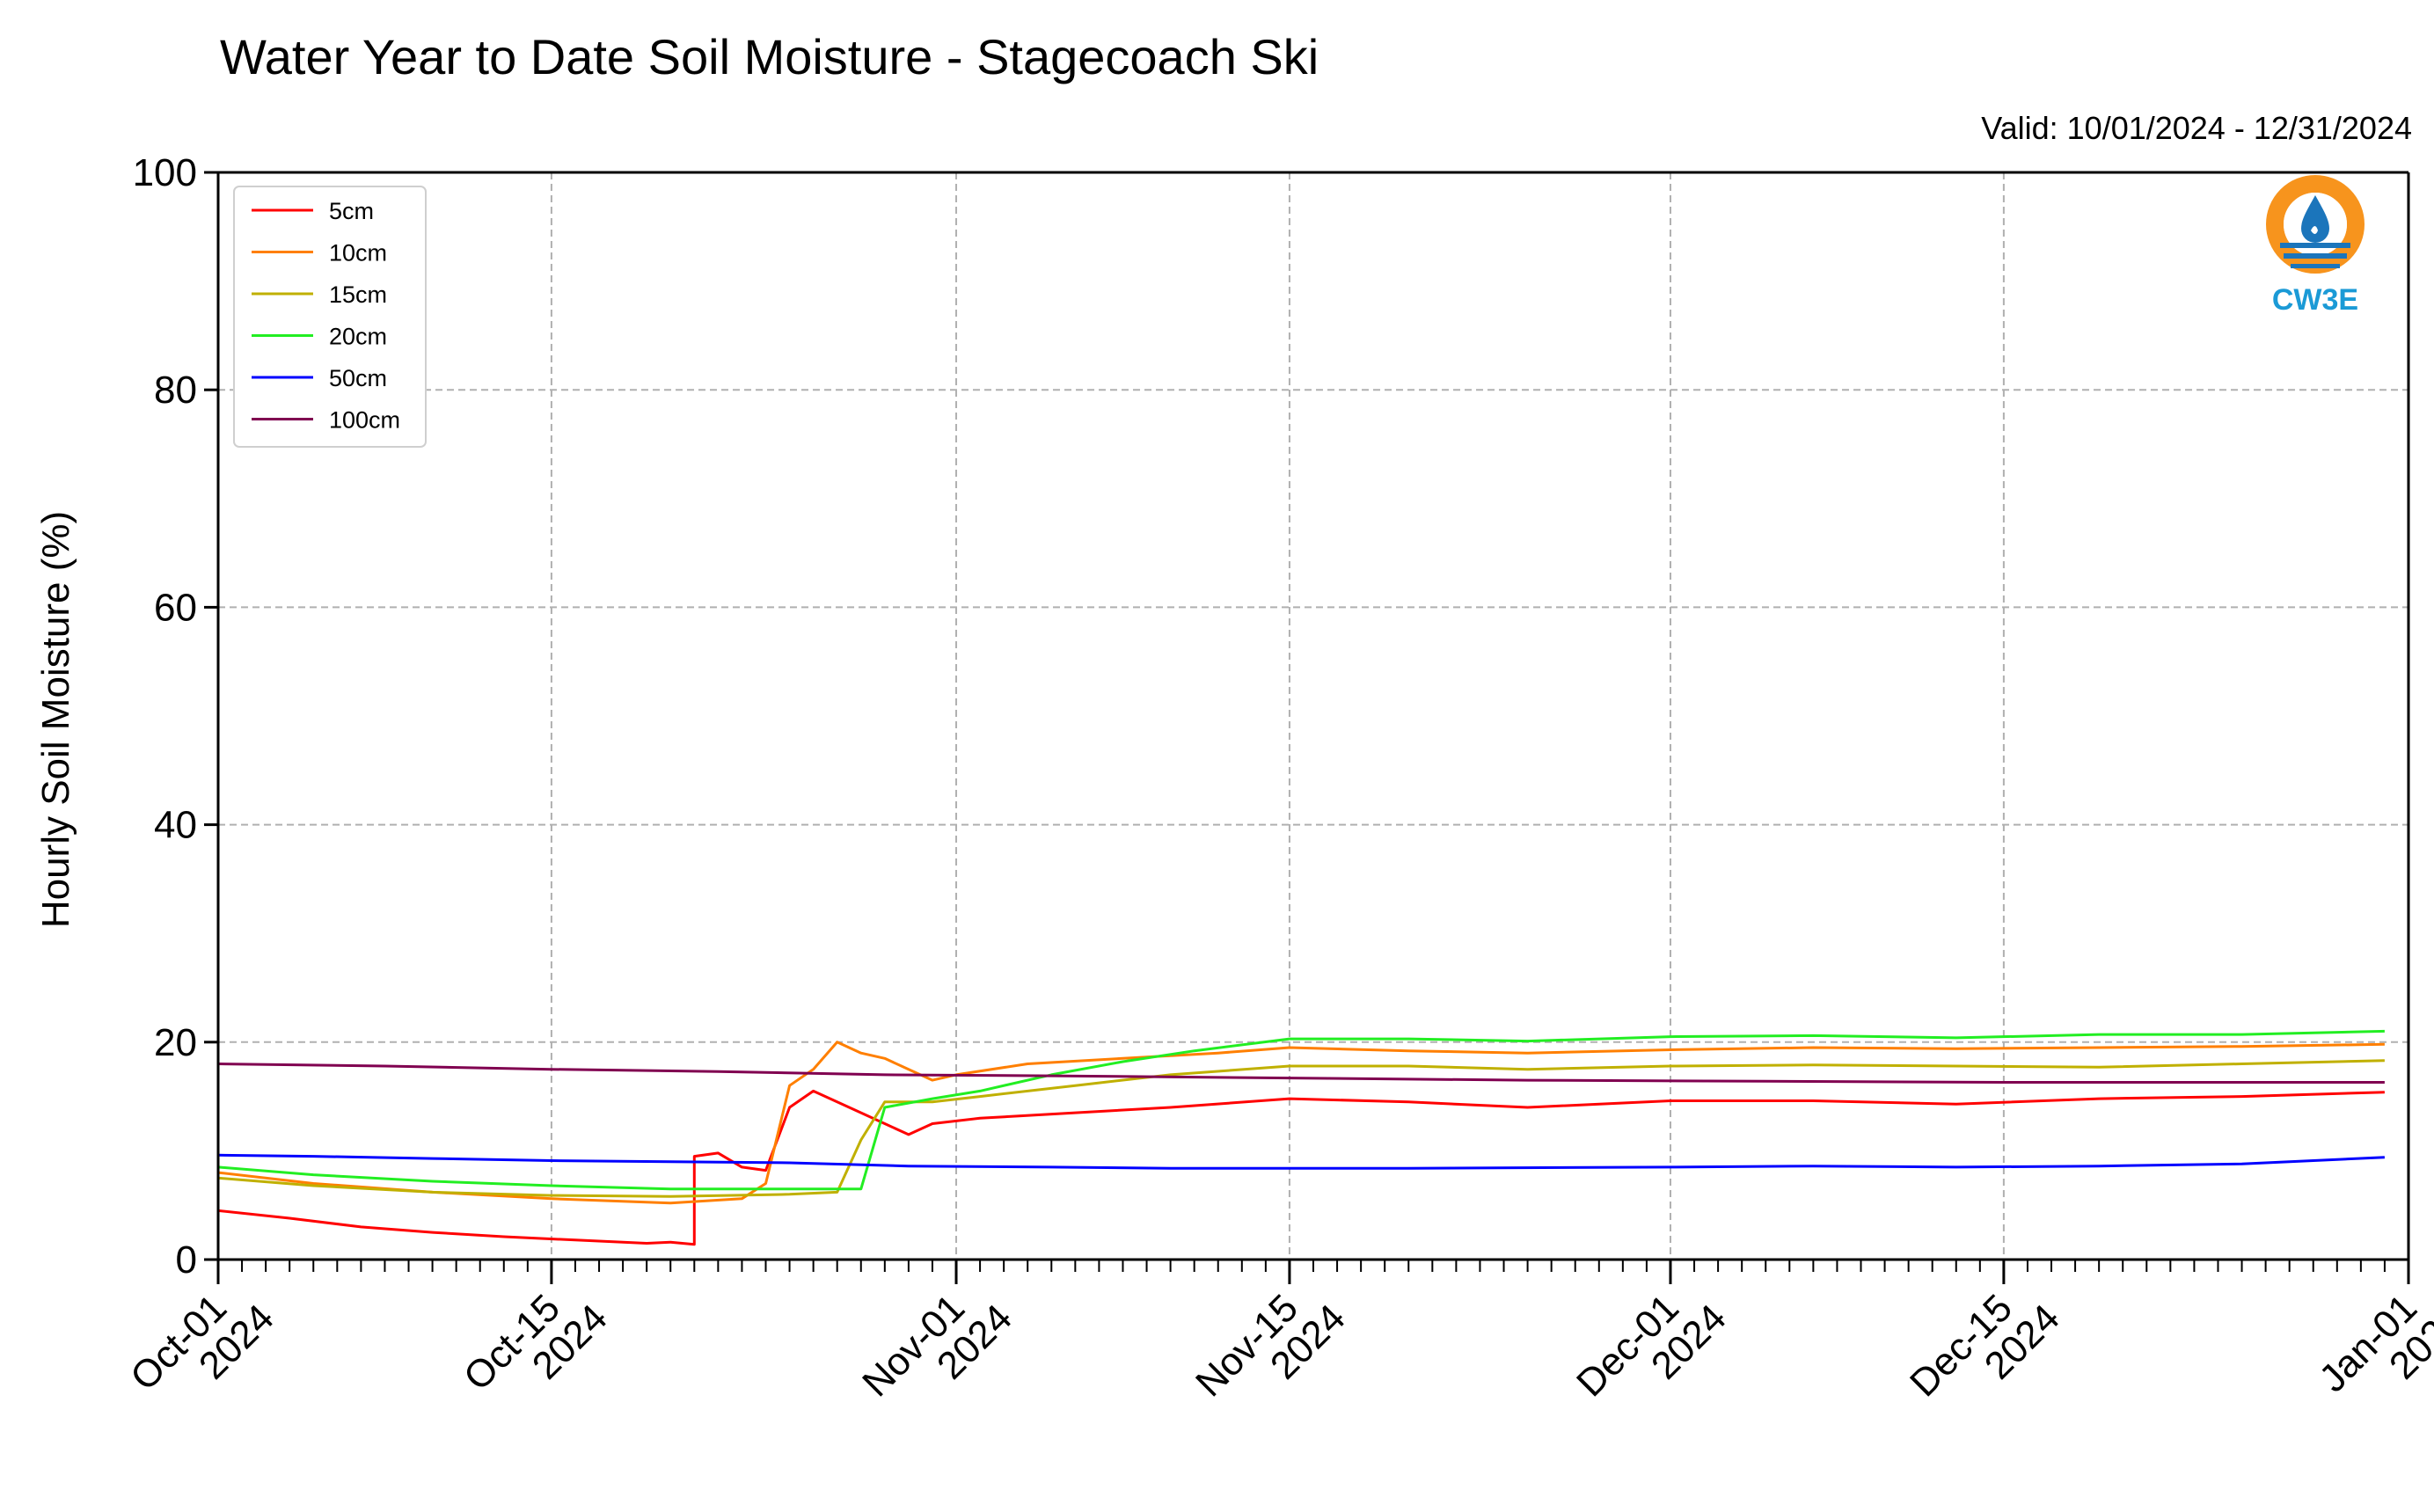 This screenshot has width=2434, height=1512. What do you see at coordinates (175, 825) in the screenshot?
I see `y-tick-label: 40` at bounding box center [175, 825].